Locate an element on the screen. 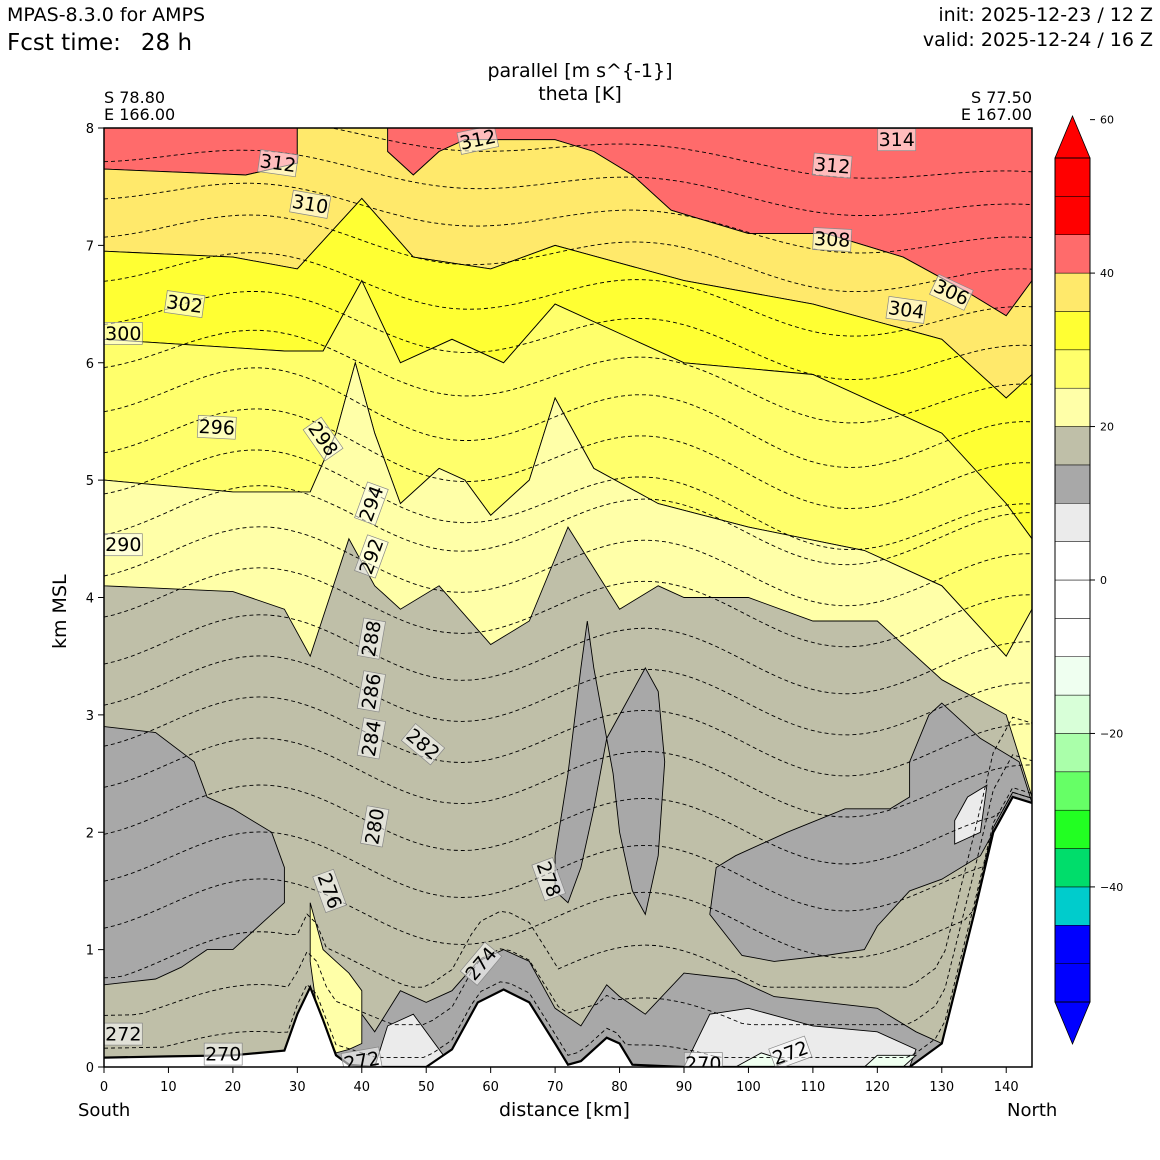  theta-label-8: 302 is located at coordinates (184, 304).